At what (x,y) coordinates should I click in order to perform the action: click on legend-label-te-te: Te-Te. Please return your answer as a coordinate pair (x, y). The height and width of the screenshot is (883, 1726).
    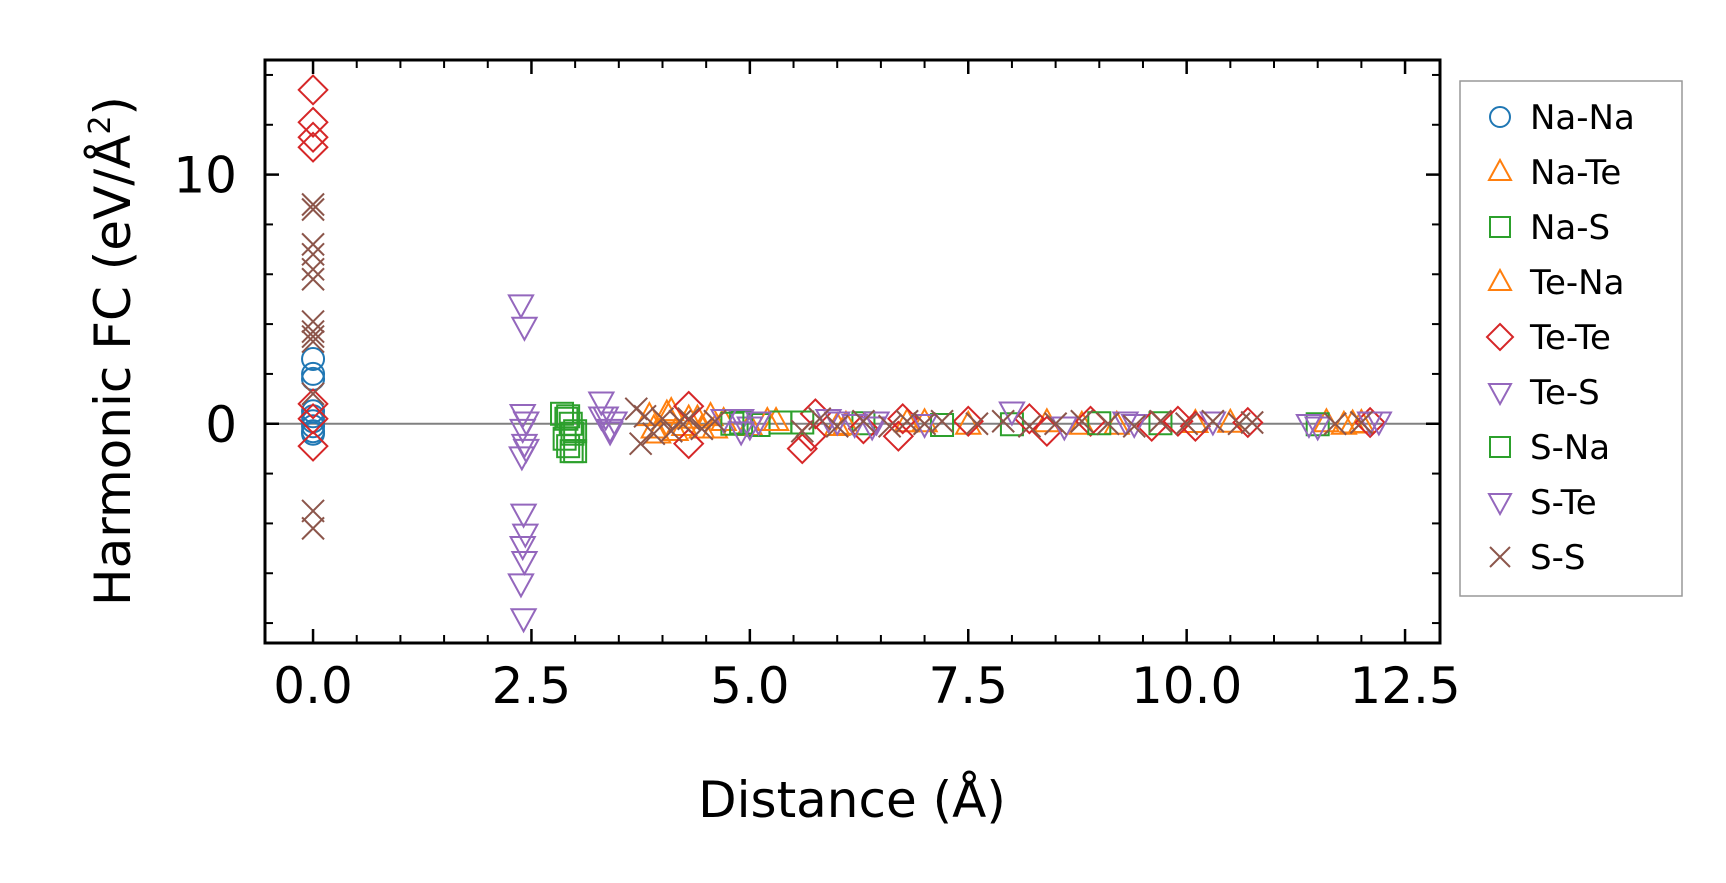
    Looking at the image, I should click on (1570, 338).